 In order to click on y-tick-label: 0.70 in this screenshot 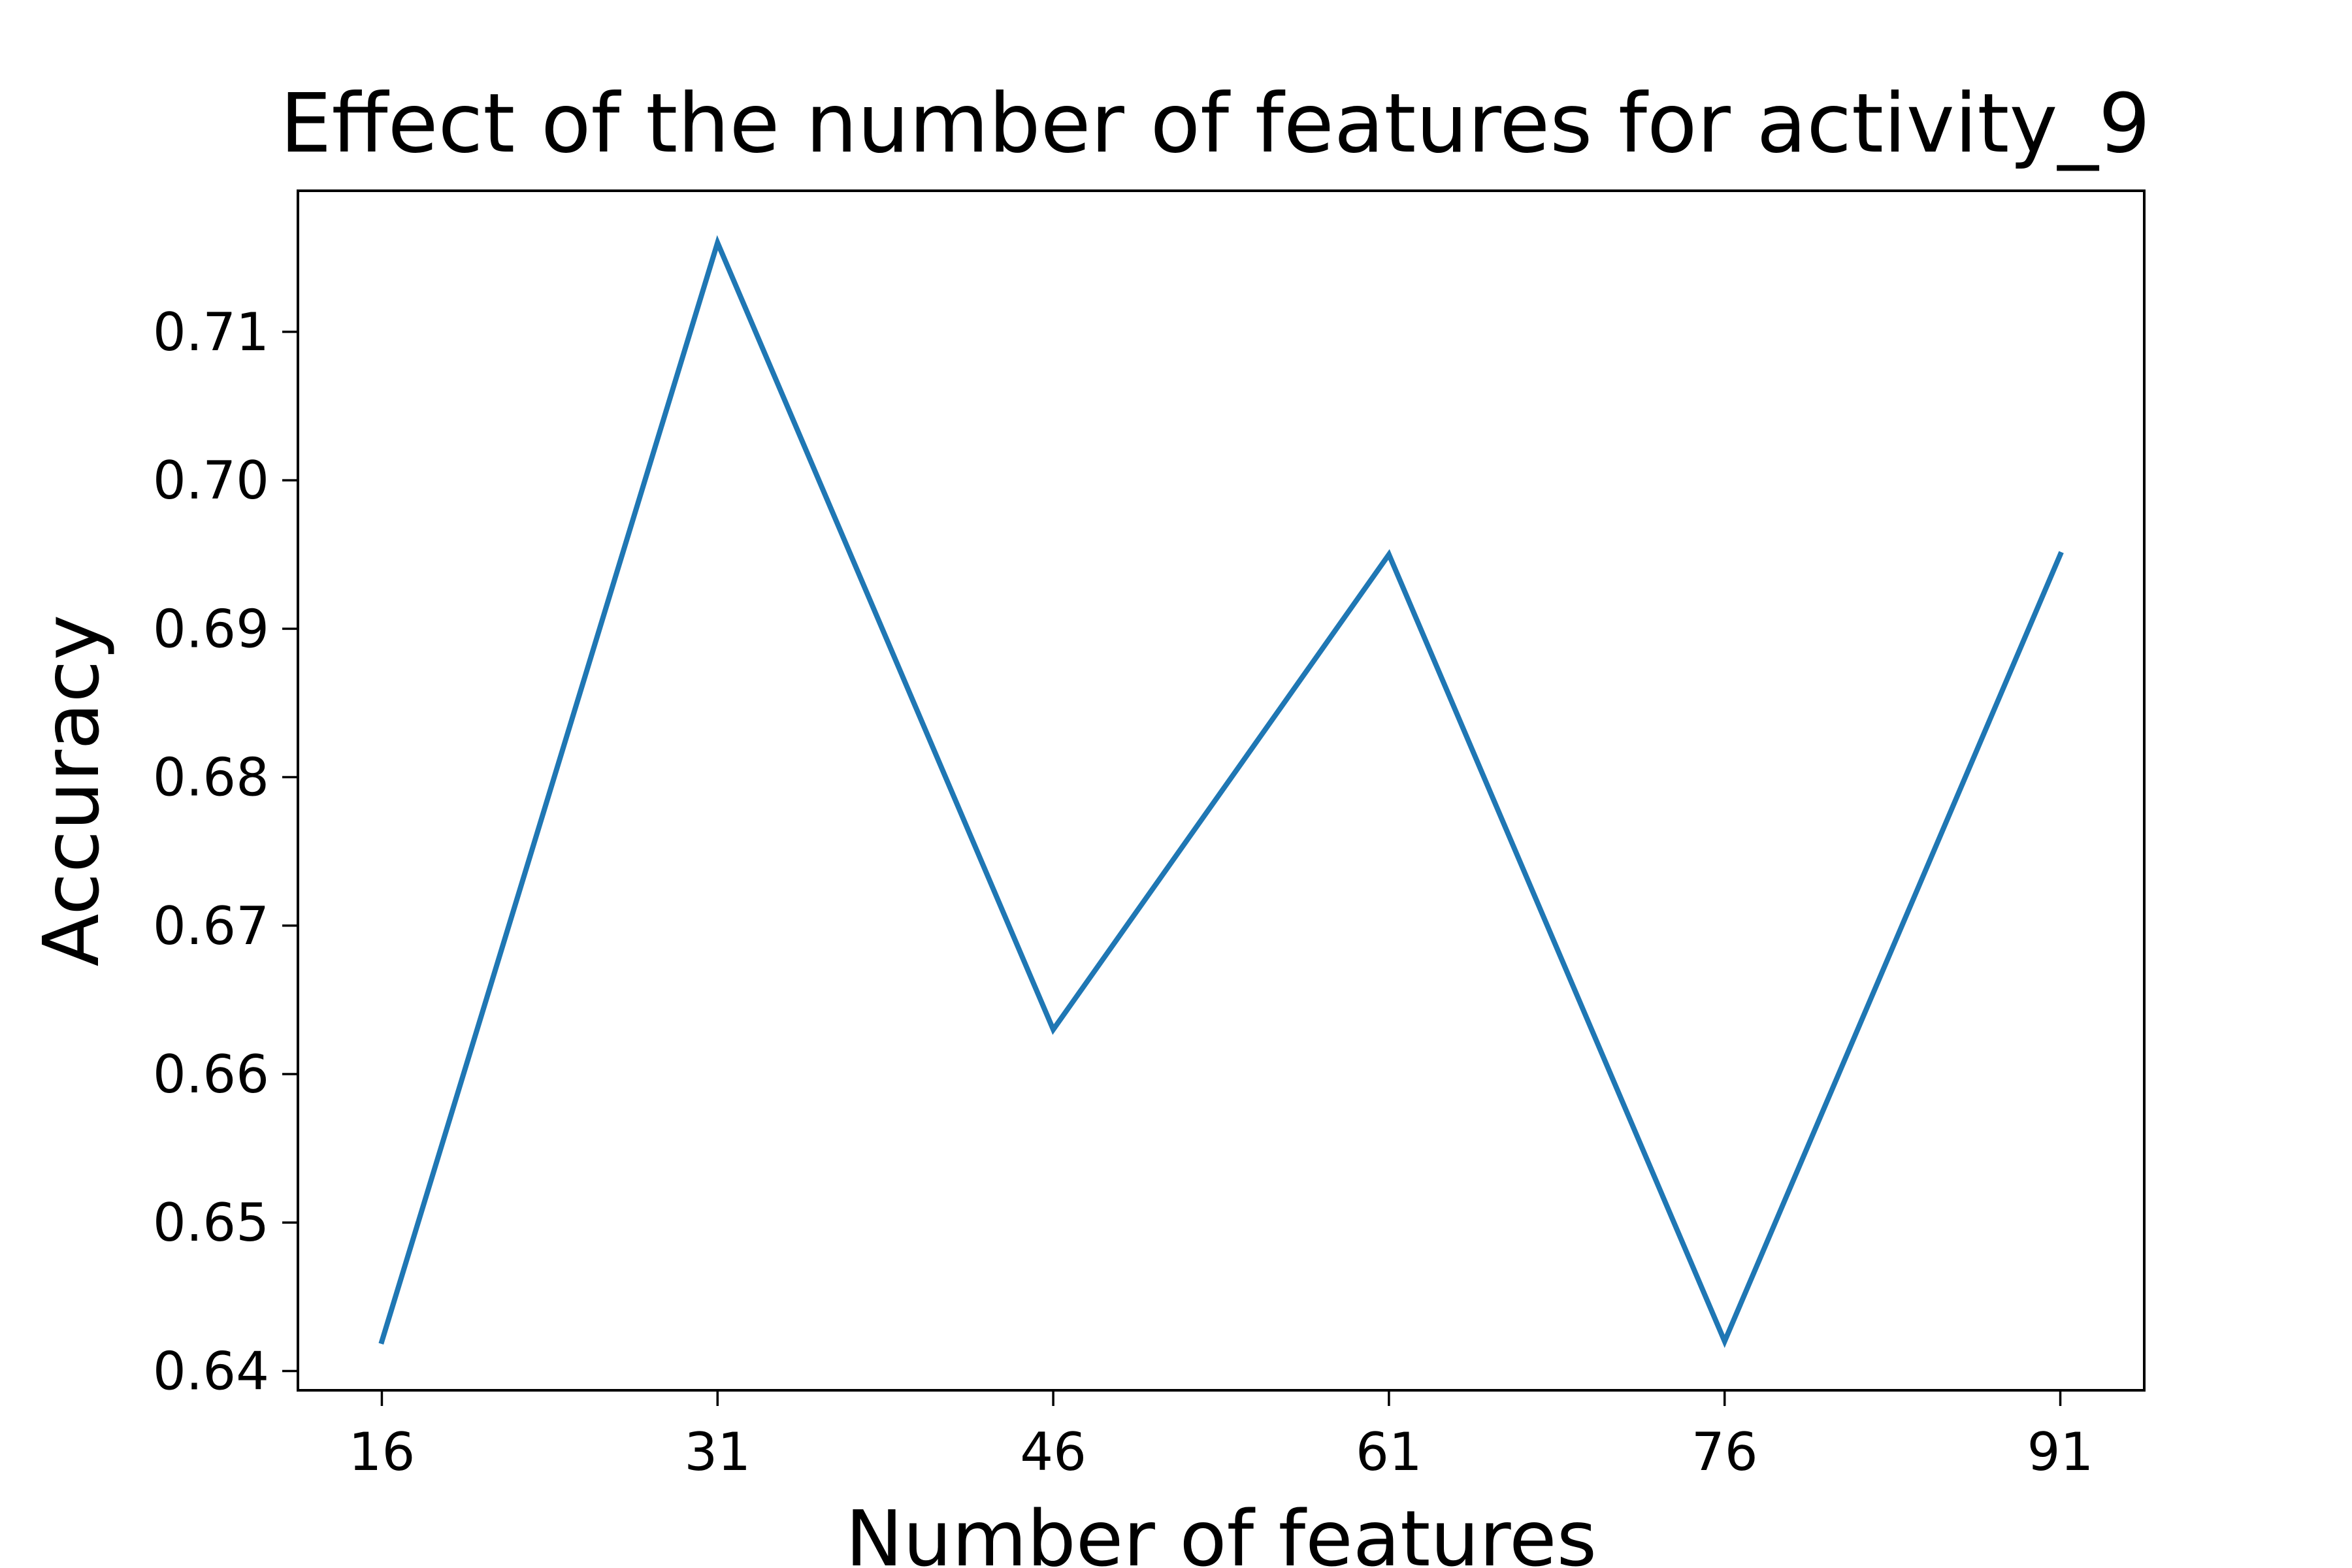, I will do `click(211, 480)`.